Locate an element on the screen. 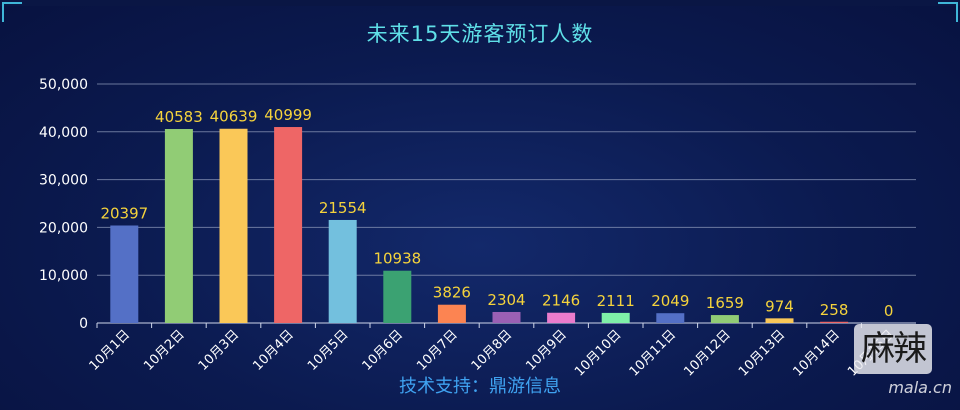  x-tick-label: 10月2日 is located at coordinates (164, 350).